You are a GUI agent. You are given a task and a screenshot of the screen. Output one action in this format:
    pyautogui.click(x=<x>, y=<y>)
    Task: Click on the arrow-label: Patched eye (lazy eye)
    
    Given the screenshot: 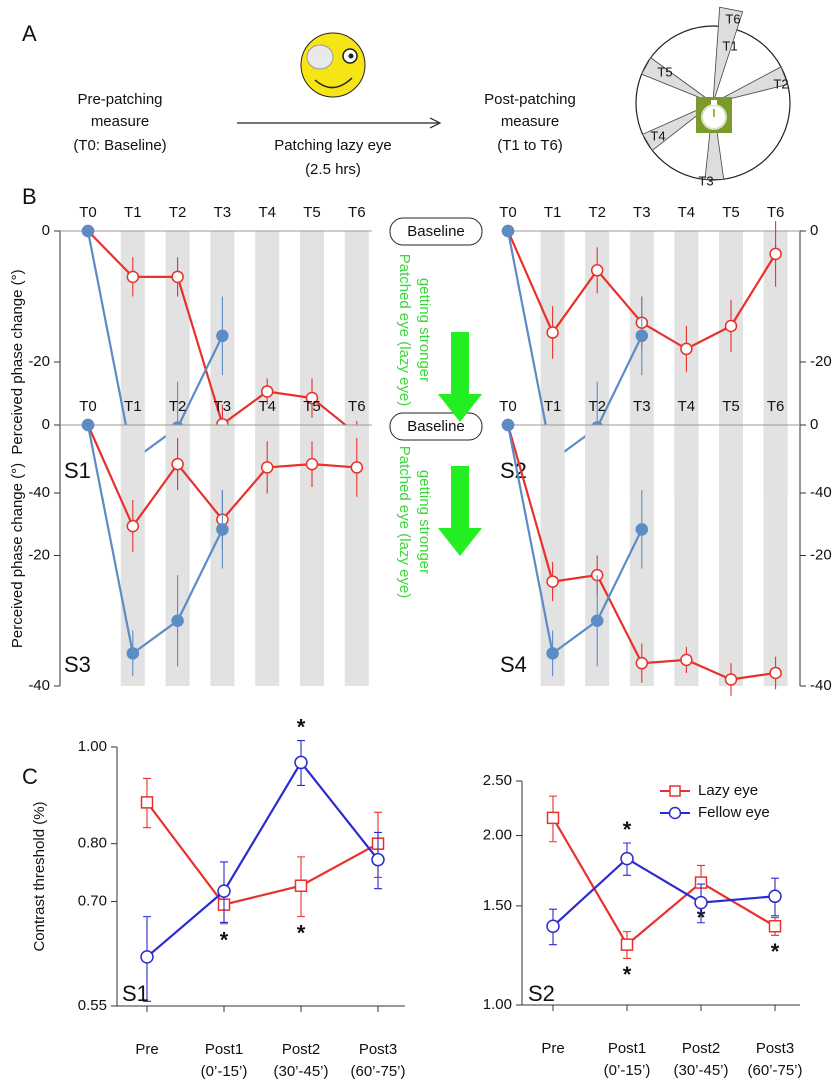 What is the action you would take?
    pyautogui.click(x=404, y=330)
    